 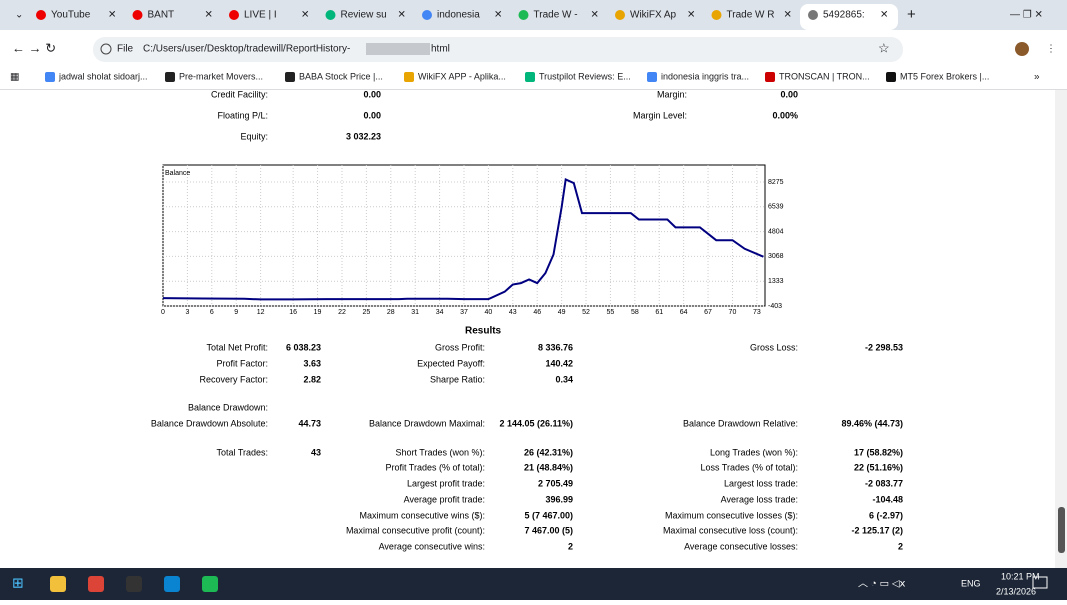 I want to click on x-tick-label: 0, so click(x=163, y=312).